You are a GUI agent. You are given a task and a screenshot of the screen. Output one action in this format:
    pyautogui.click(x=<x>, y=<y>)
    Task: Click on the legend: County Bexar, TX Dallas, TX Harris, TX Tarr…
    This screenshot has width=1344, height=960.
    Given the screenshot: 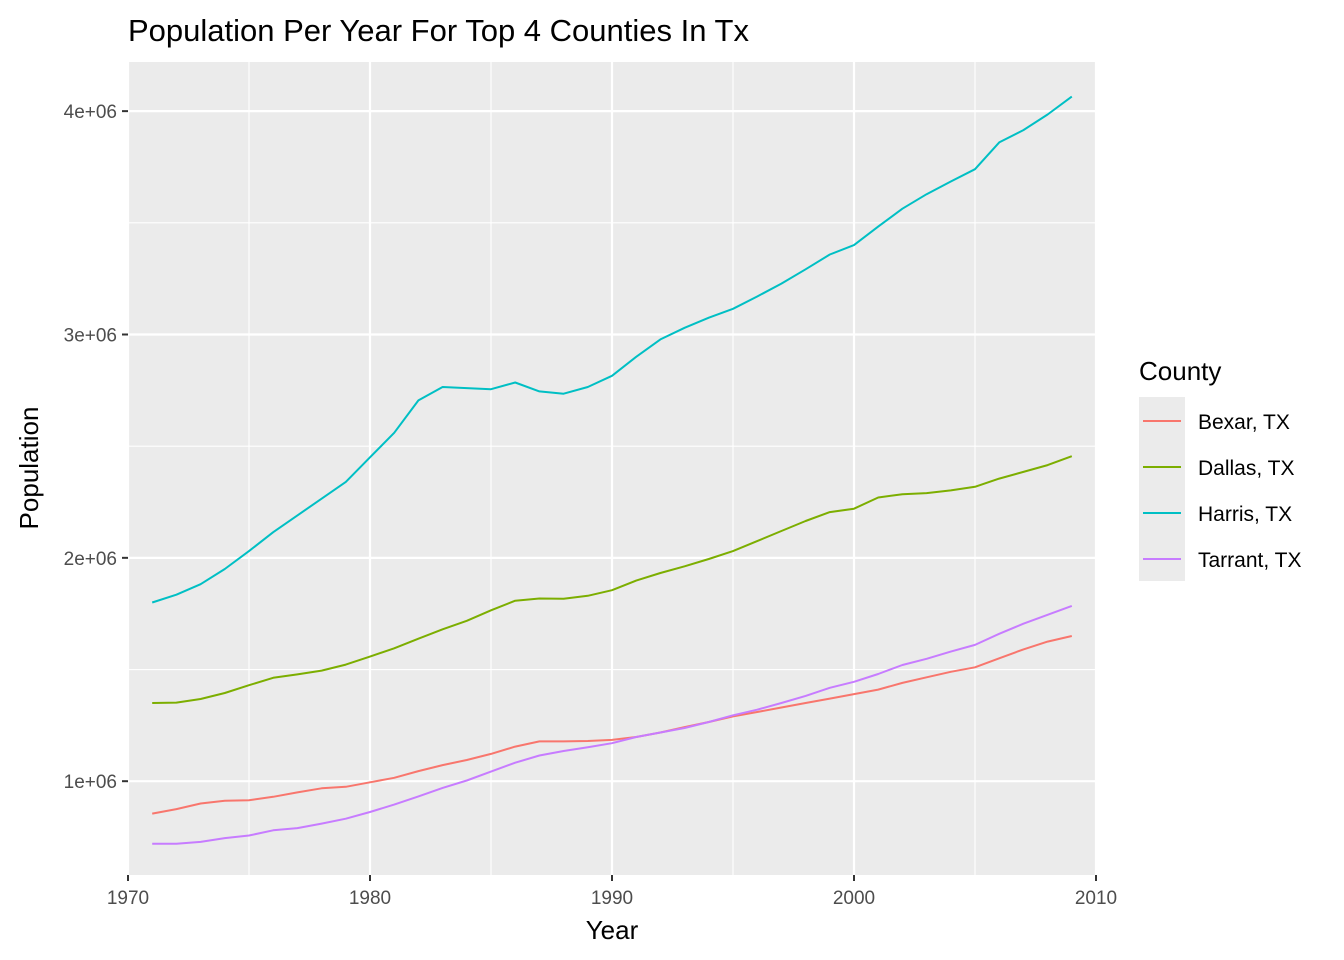 What is the action you would take?
    pyautogui.click(x=1220, y=468)
    